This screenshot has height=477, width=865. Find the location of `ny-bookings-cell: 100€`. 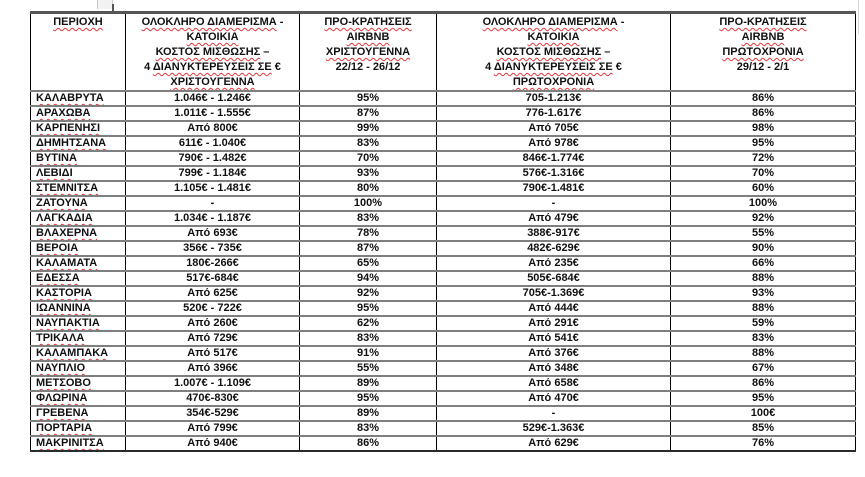

ny-bookings-cell: 100€ is located at coordinates (763, 413).